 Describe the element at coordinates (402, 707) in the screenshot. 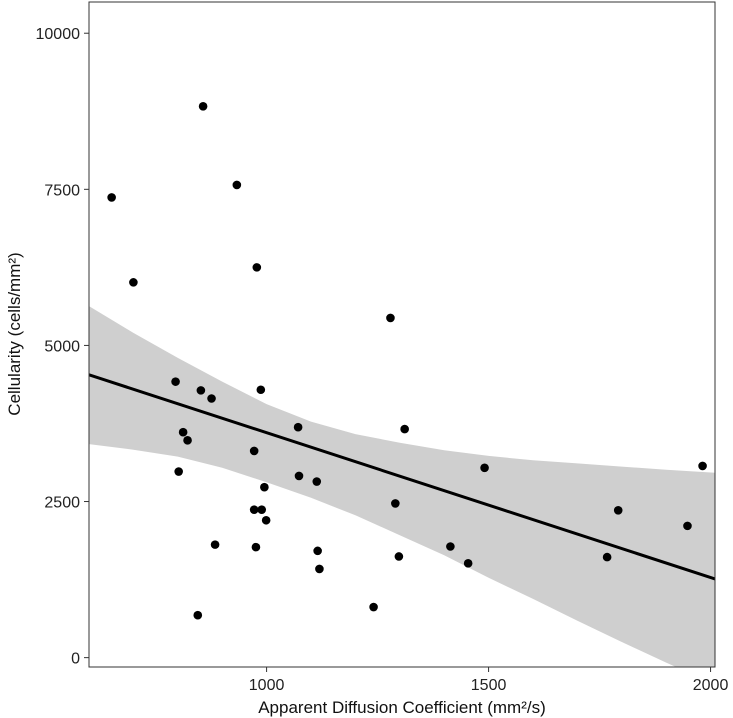

I see `x-axis-title: Apparent Diffusion Coefficient (mm²/s)` at that location.